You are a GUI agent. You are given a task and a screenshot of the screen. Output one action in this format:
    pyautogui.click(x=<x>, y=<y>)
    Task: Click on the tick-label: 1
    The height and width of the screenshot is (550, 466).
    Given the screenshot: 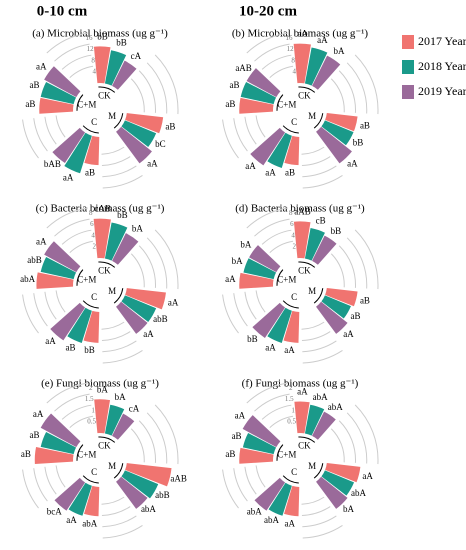 What is the action you would take?
    pyautogui.click(x=293, y=410)
    